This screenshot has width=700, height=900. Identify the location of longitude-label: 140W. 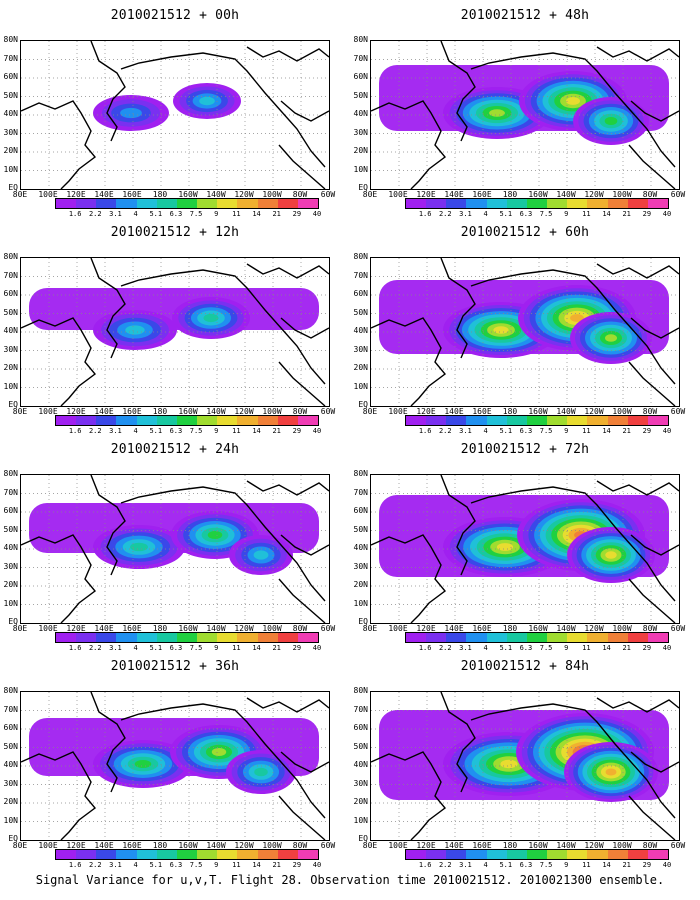
(566, 628).